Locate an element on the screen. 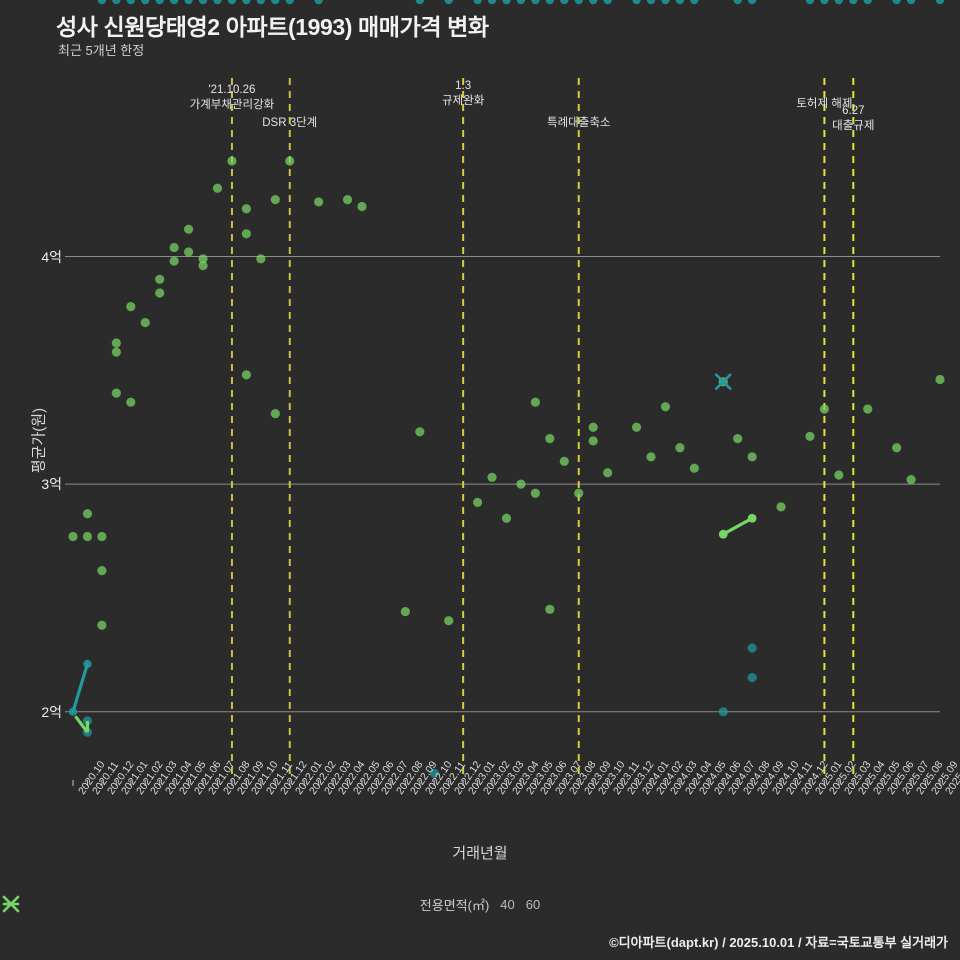 The height and width of the screenshot is (960, 960). y-axis-title: 평균가(원) is located at coordinates (39, 440).